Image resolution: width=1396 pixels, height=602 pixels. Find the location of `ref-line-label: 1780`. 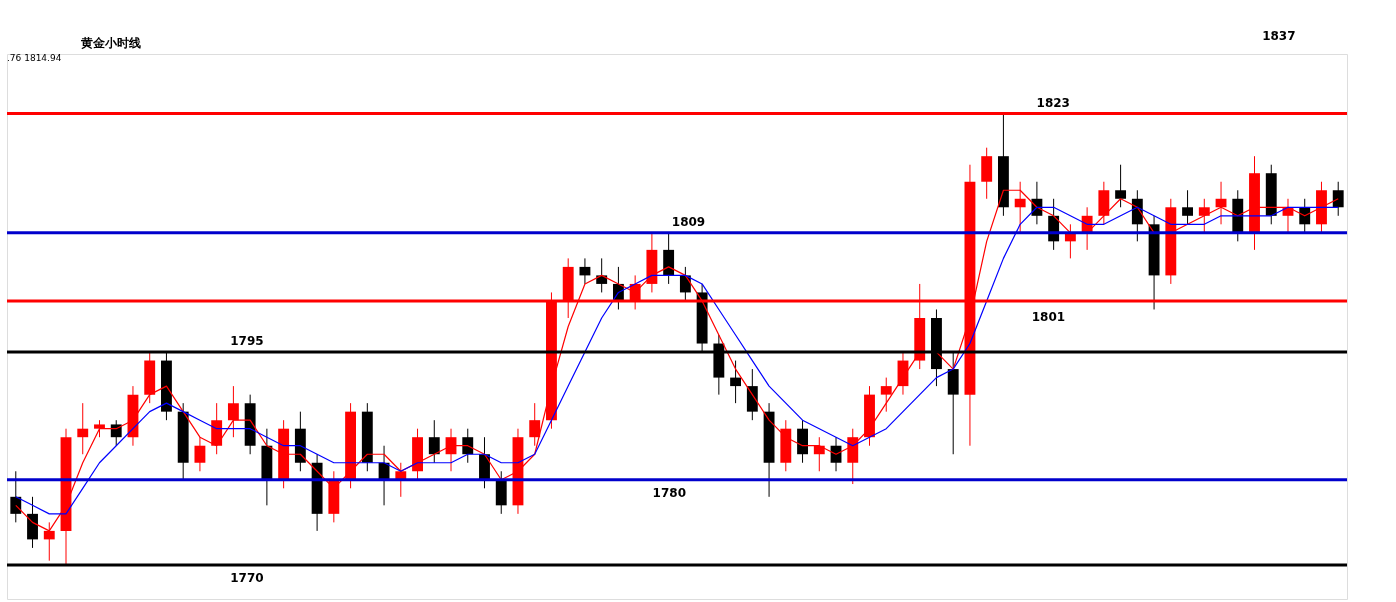

ref-line-label: 1780 is located at coordinates (669, 492).